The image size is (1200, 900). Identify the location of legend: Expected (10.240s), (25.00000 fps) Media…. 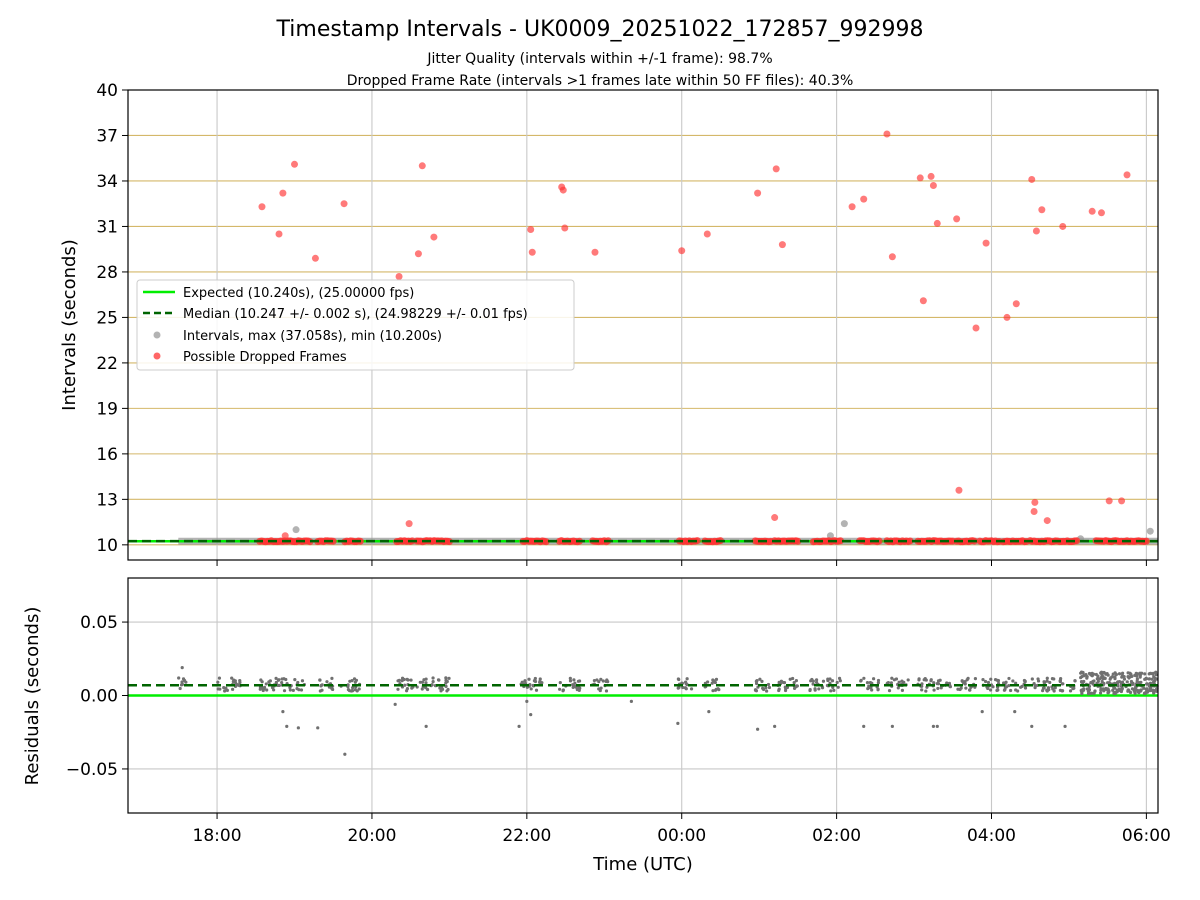
(355, 325).